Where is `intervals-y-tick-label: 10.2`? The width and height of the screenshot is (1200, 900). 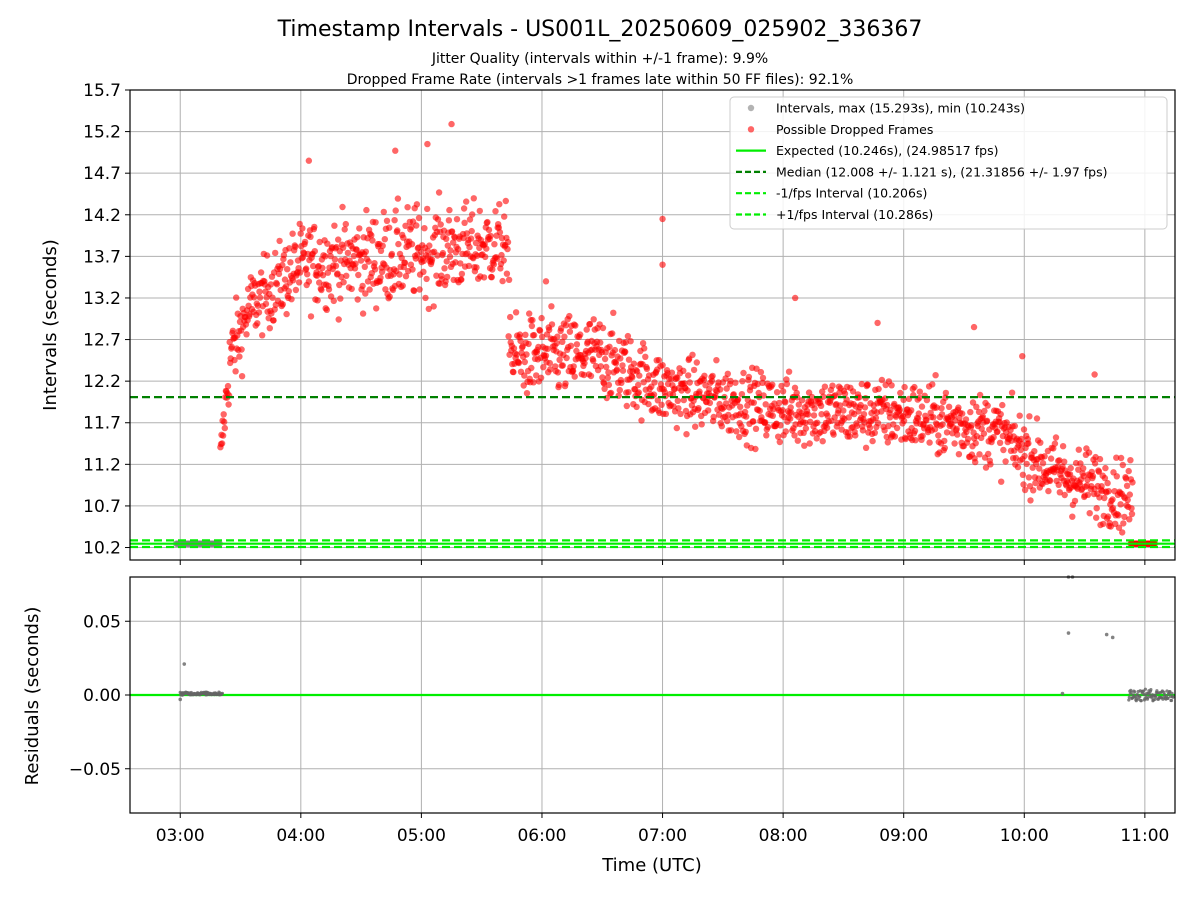
intervals-y-tick-label: 10.2 is located at coordinates (102, 549).